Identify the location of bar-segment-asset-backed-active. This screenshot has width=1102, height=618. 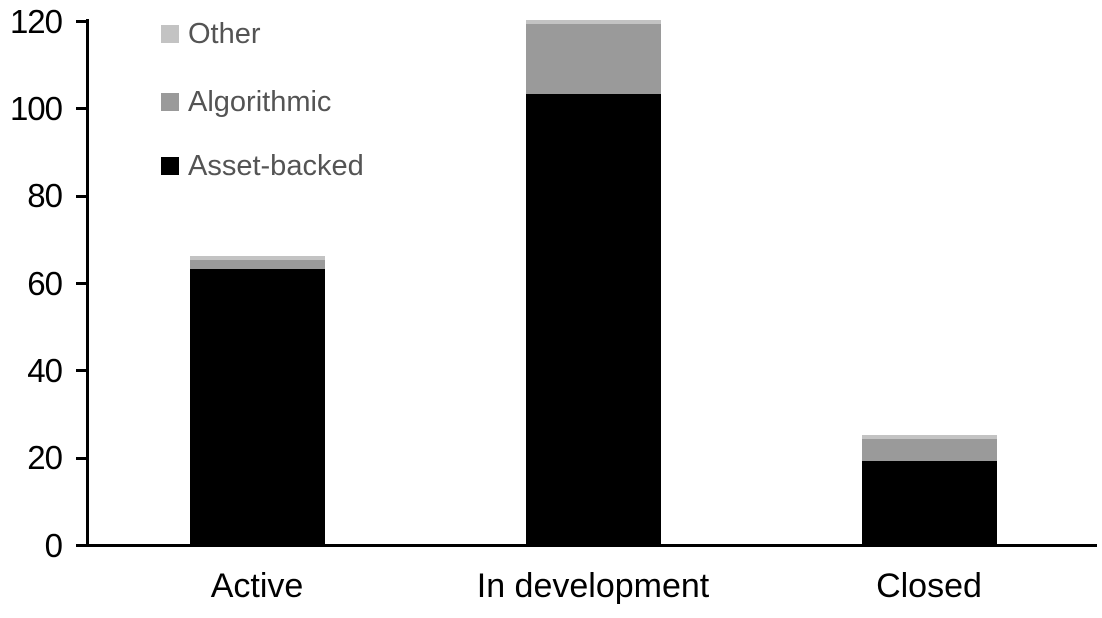
(257, 406).